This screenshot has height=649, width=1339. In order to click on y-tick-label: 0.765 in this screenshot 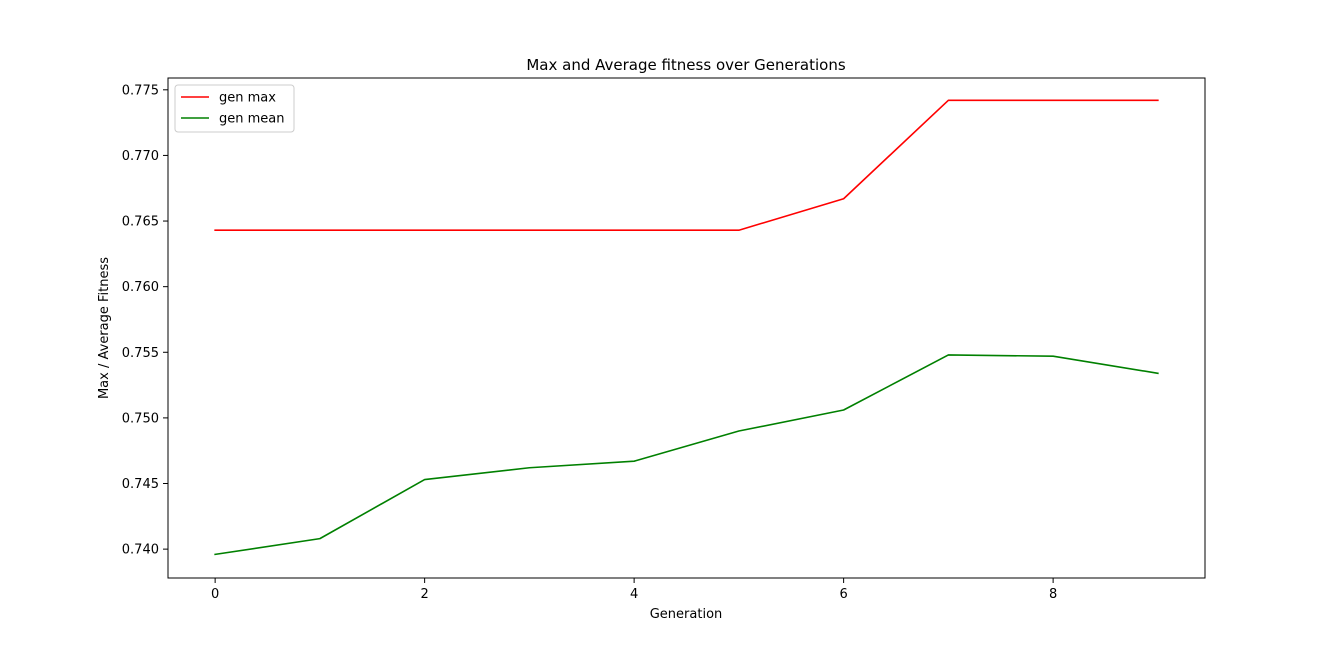, I will do `click(140, 222)`.